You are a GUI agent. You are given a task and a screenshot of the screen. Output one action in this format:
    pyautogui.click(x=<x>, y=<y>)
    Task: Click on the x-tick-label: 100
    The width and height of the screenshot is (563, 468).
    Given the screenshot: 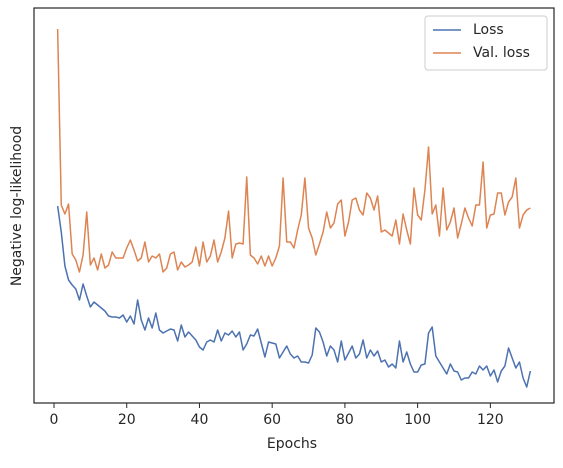 What is the action you would take?
    pyautogui.click(x=417, y=420)
    